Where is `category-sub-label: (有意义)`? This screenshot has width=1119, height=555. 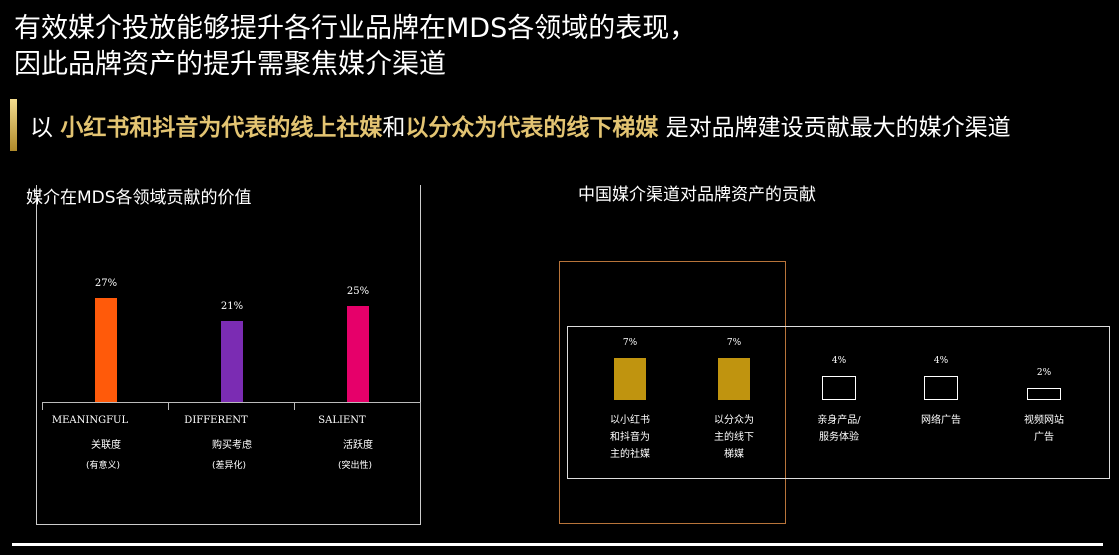
category-sub-label: (有意义) is located at coordinates (103, 466).